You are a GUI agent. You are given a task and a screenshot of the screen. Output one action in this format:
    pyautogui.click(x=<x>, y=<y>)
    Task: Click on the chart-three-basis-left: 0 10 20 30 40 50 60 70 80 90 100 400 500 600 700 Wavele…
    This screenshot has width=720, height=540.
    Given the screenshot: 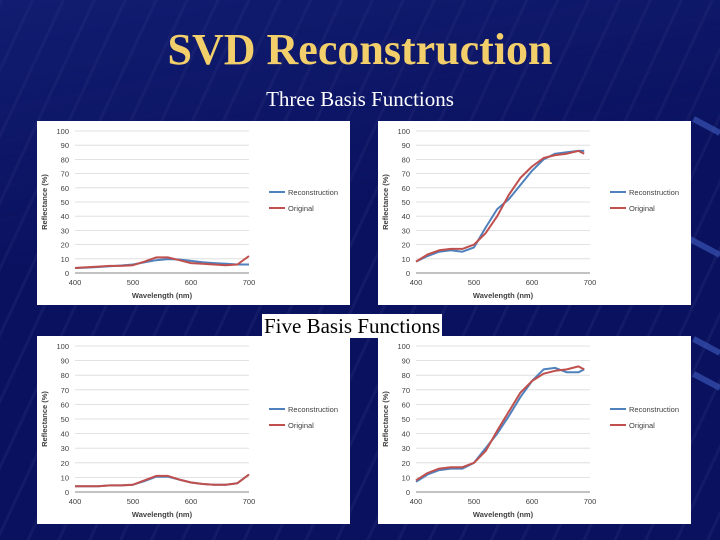 What is the action you would take?
    pyautogui.click(x=189, y=213)
    